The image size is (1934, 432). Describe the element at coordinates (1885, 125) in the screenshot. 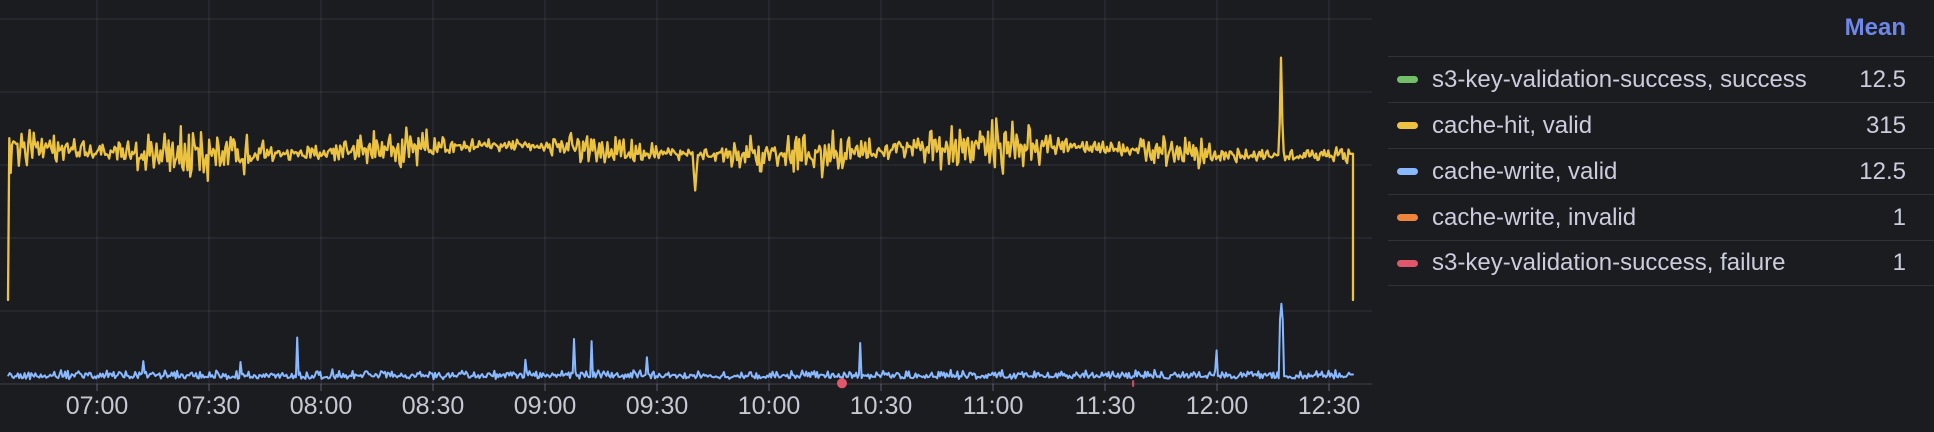

I see `series-mean-value: 315` at that location.